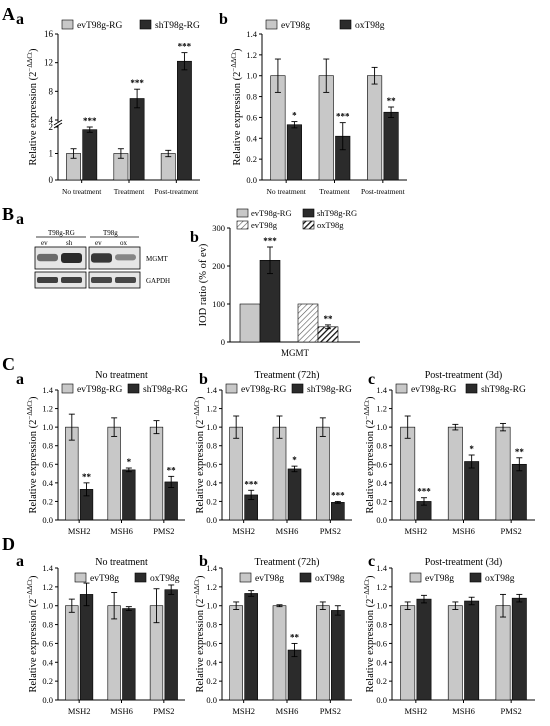 Image resolution: width=550 pixels, height=726 pixels. Describe the element at coordinates (203, 379) in the screenshot. I see `panel-letter-Cb: b` at that location.